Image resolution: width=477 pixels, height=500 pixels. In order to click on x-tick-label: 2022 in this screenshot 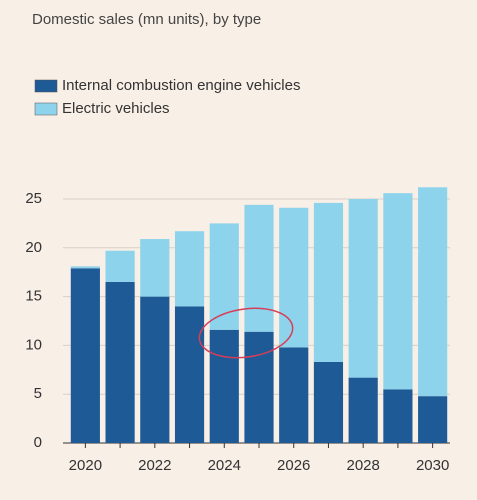, I will do `click(154, 465)`.